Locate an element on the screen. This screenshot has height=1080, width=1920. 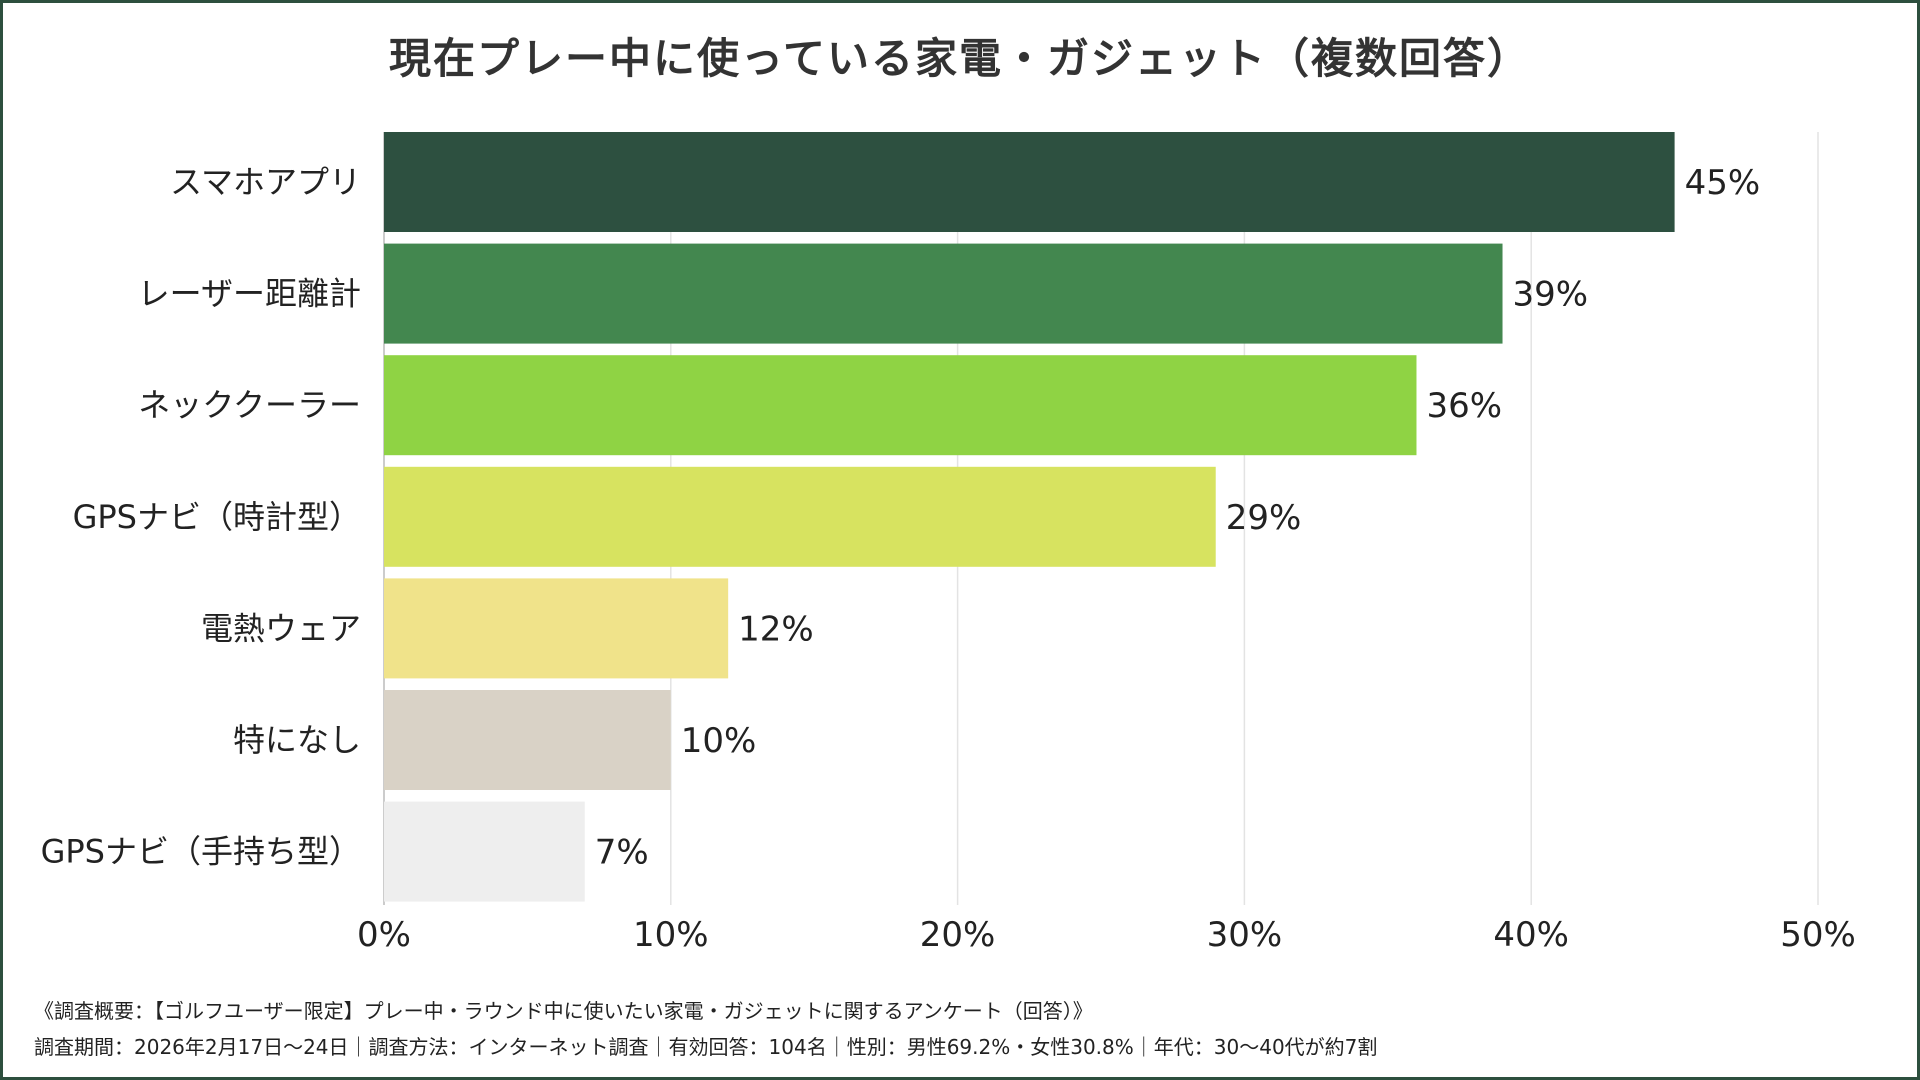
data-label: 36% is located at coordinates (1464, 406).